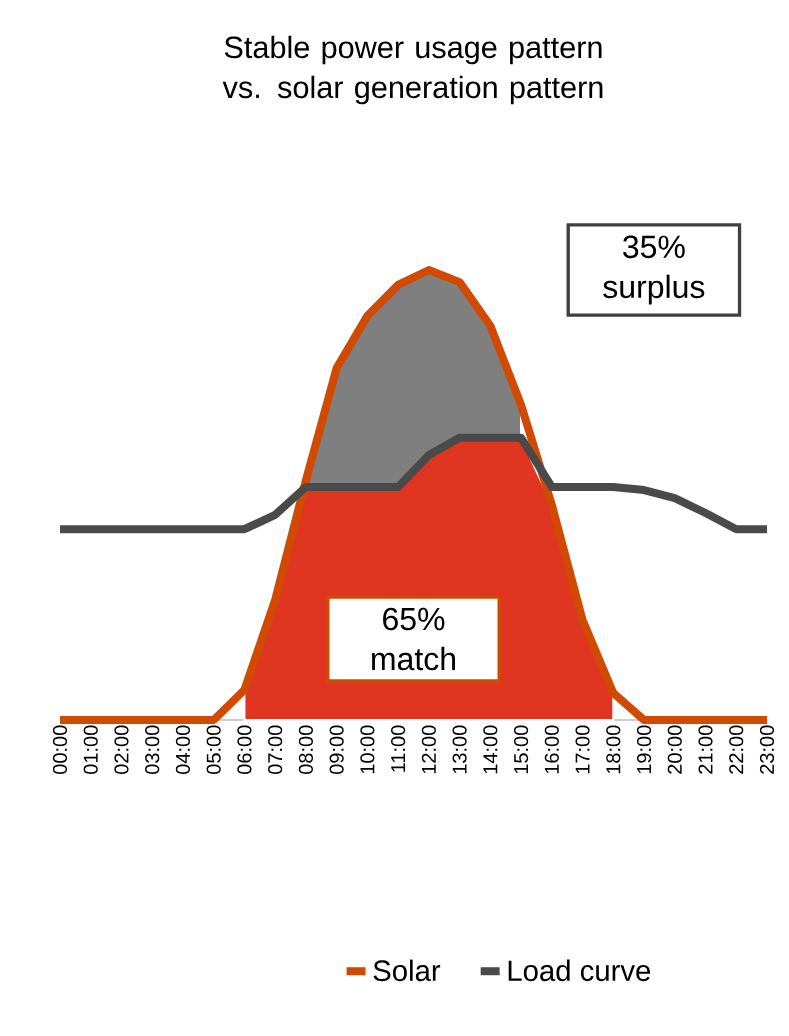 This screenshot has width=789, height=1036. I want to click on x-tick-label: 10:00, so click(367, 749).